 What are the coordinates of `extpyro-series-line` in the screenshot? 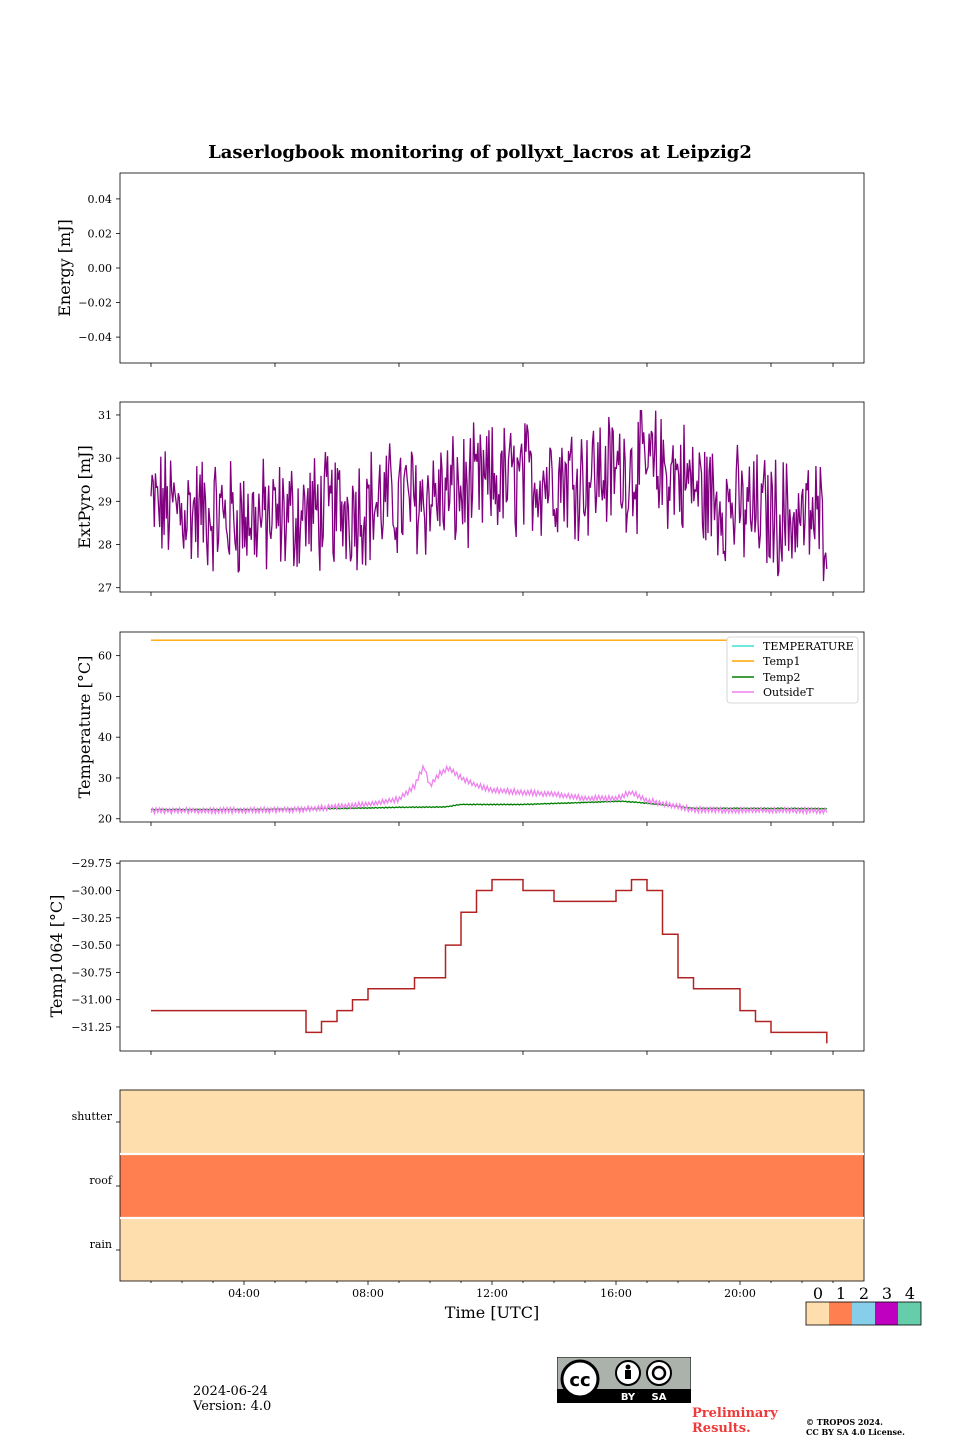 It's located at (489, 495).